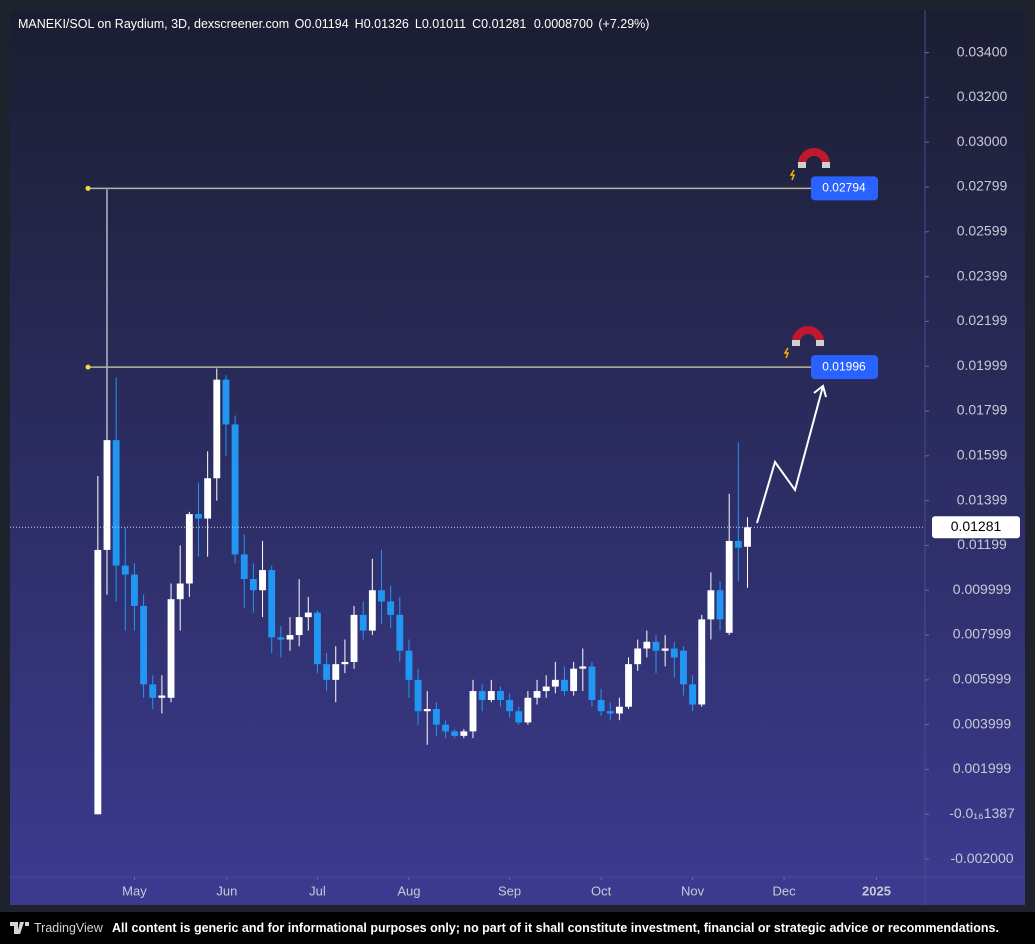 The width and height of the screenshot is (1035, 944). I want to click on brand: TradingView, so click(68, 928).